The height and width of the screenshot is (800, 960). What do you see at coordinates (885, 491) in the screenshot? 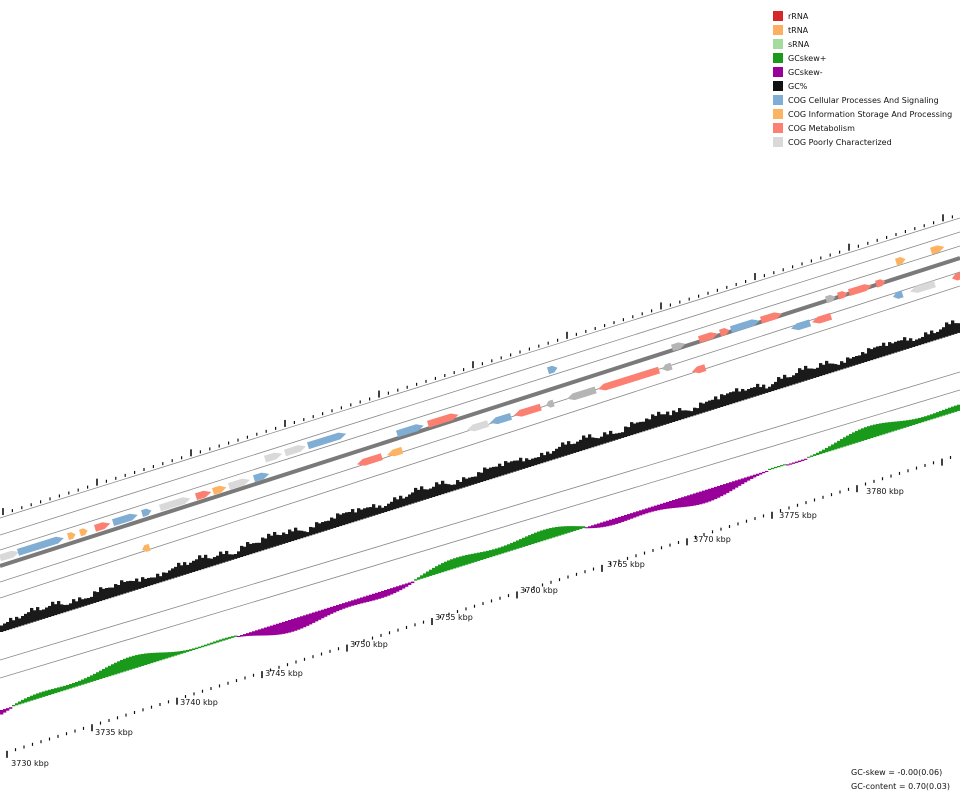
I see `axis-tick-label: 3780 kbp` at bounding box center [885, 491].